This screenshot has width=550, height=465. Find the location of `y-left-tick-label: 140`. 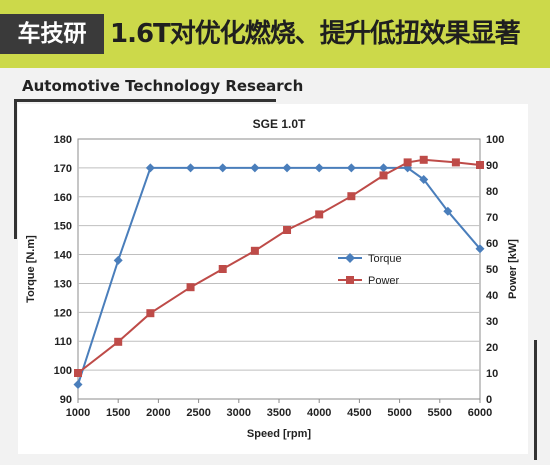

y-left-tick-label: 140 is located at coordinates (63, 256).